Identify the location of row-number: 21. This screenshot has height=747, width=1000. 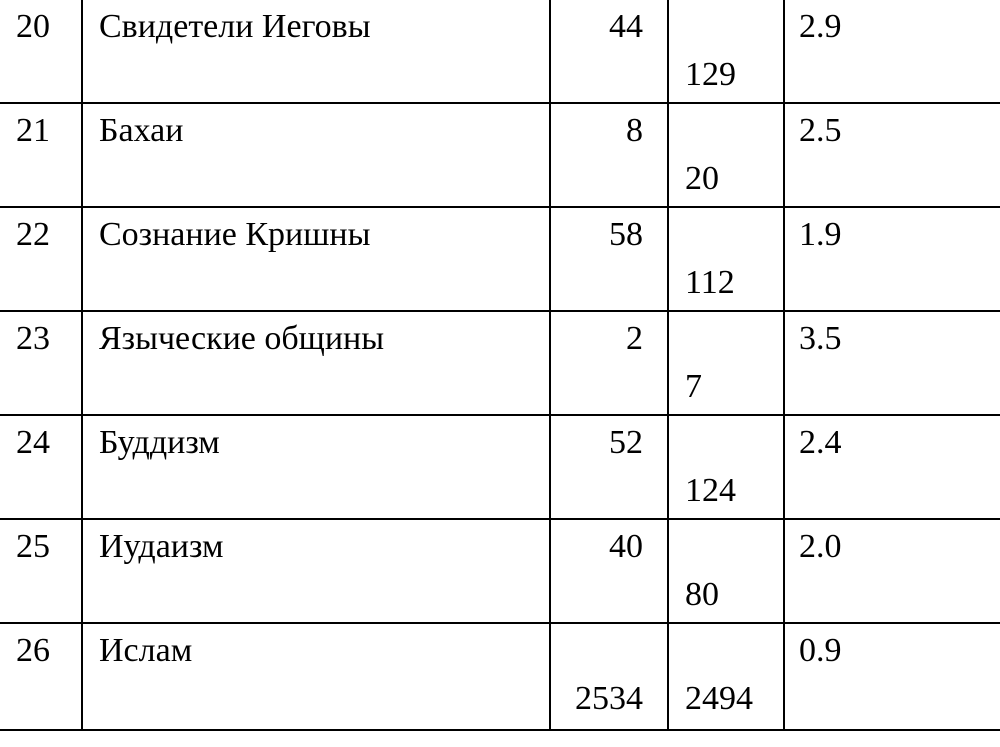
(33, 130).